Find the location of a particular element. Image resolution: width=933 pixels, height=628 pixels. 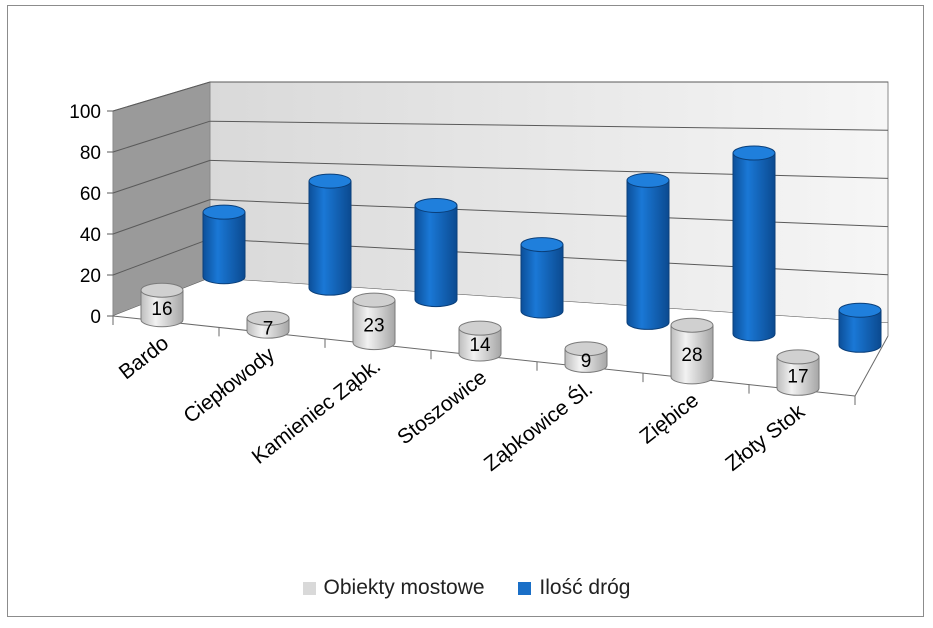

x-category-label-0: Bardo is located at coordinates (144, 358).